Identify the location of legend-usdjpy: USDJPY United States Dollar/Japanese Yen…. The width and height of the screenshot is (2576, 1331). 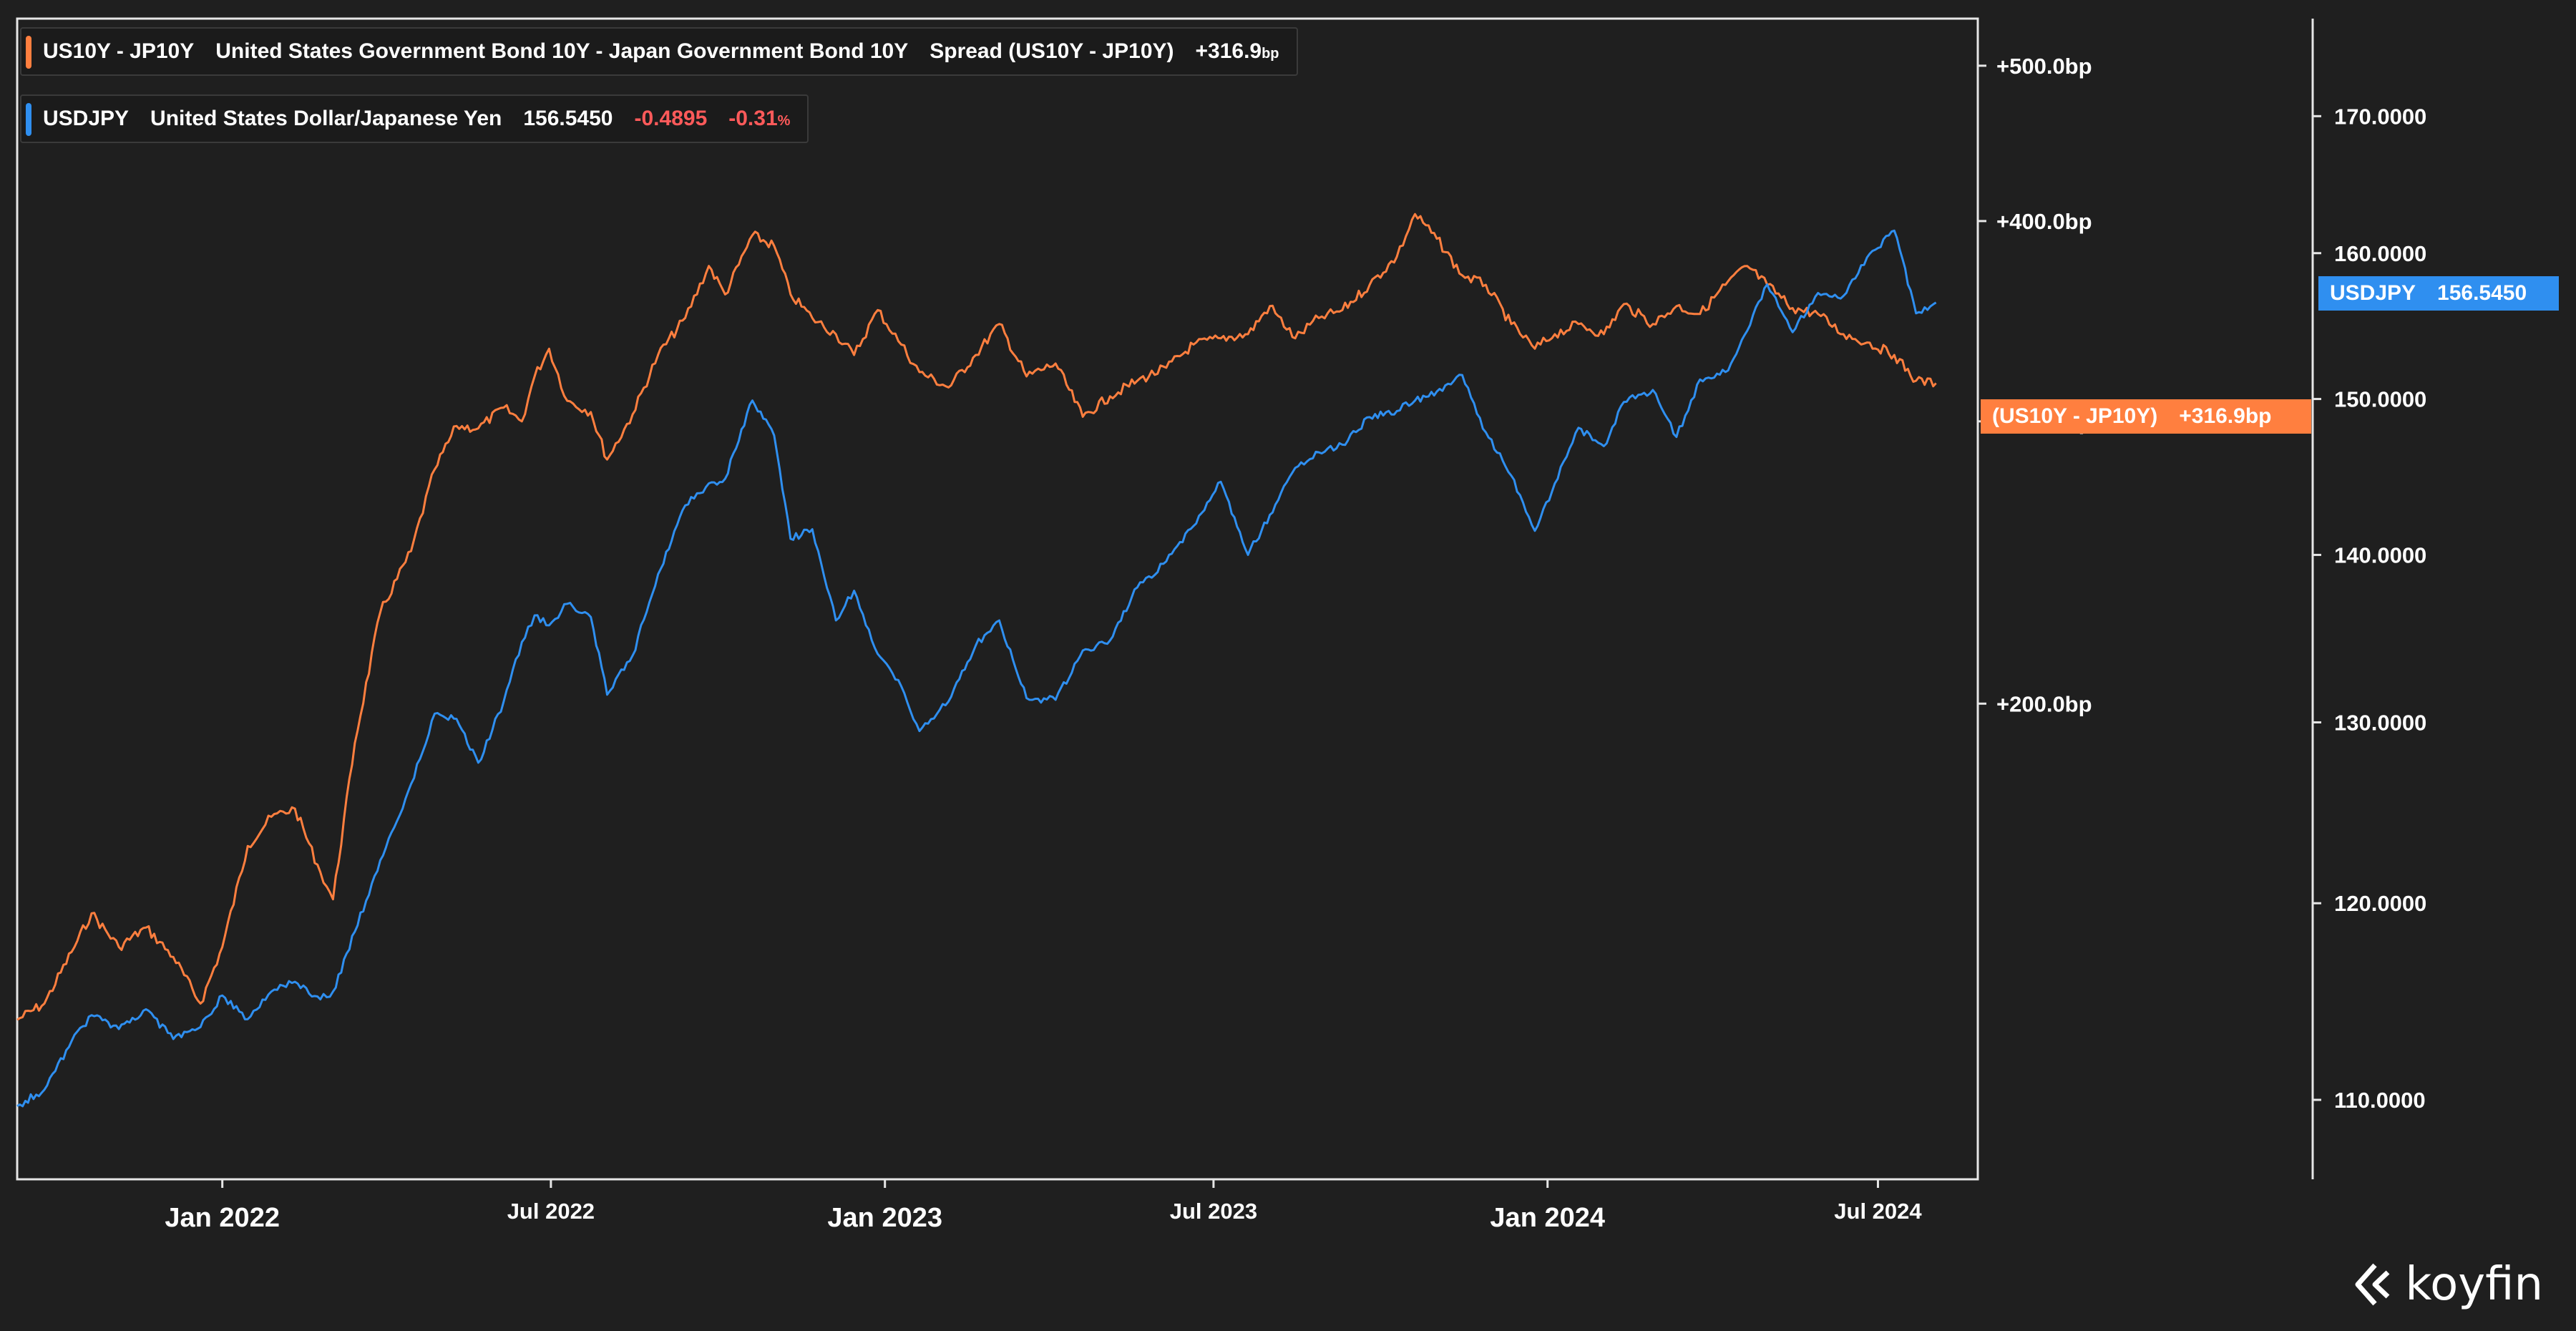
(414, 118).